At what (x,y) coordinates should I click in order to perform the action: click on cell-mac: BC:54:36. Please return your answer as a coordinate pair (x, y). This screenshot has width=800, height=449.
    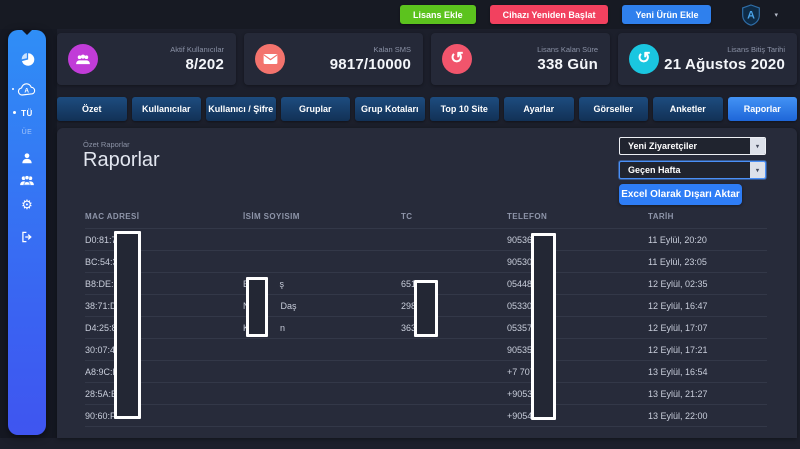
    Looking at the image, I should click on (104, 262).